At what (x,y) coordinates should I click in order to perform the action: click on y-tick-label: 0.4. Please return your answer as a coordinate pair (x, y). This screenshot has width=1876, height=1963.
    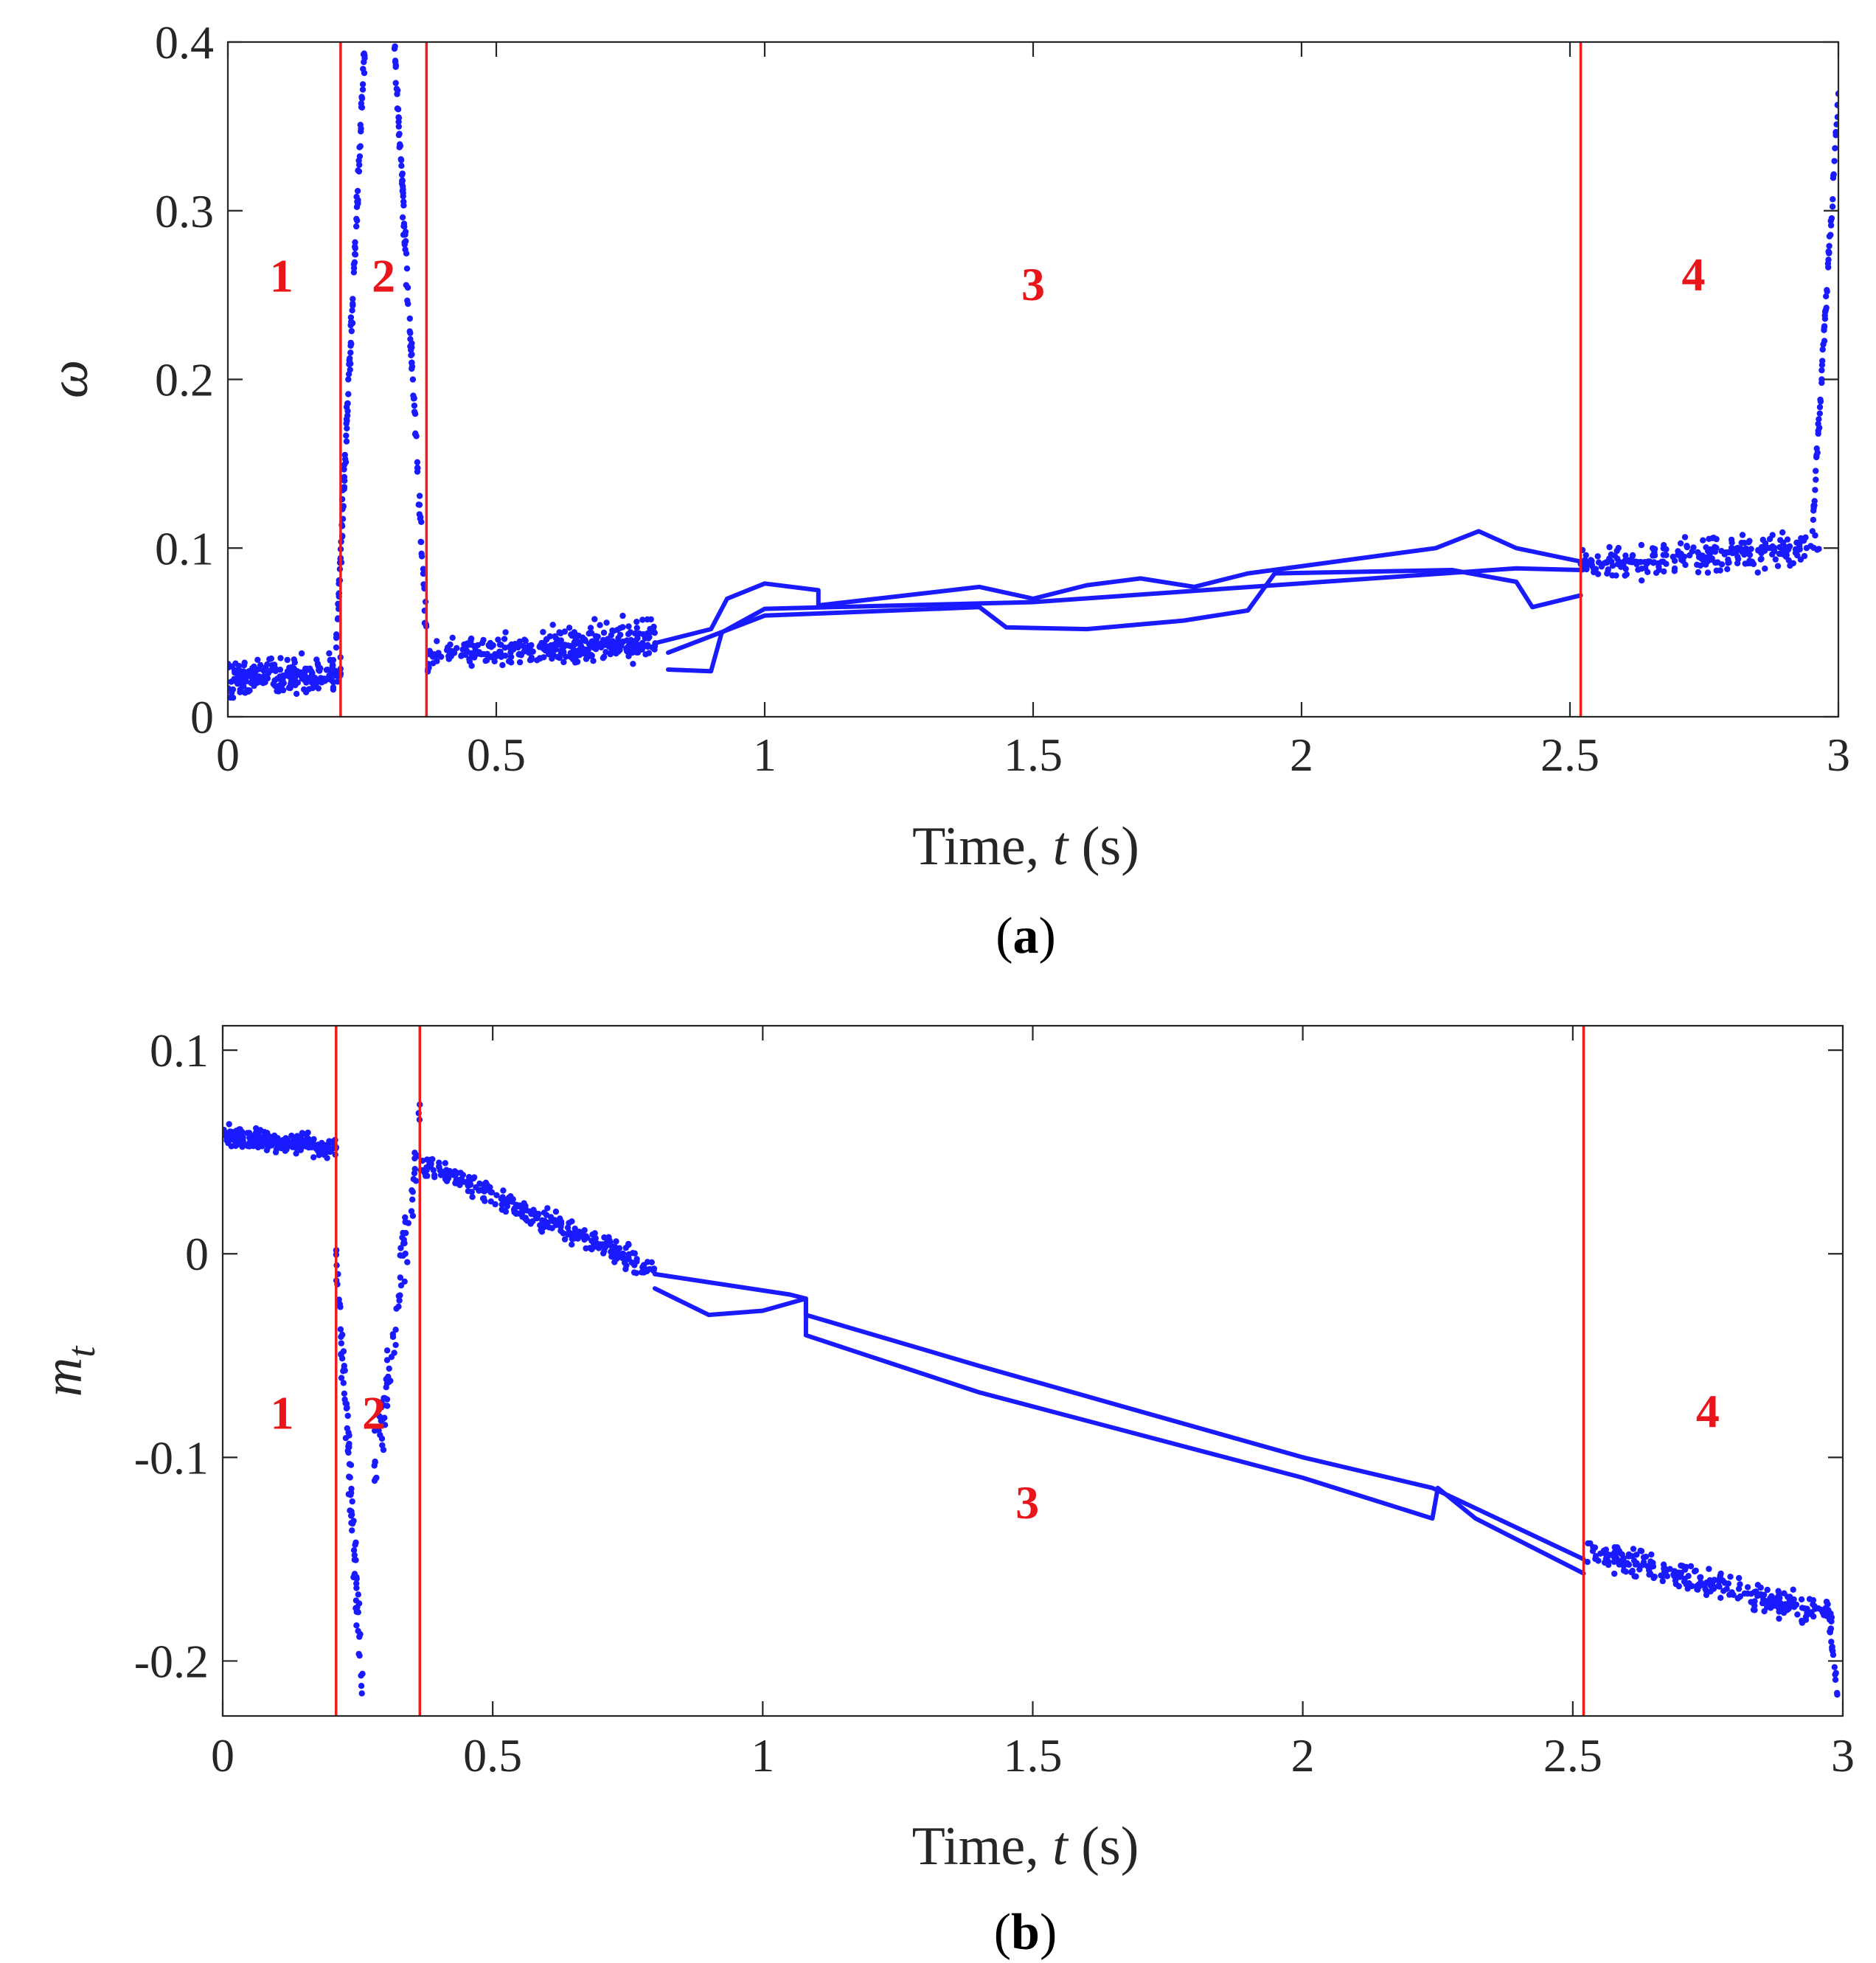
    Looking at the image, I should click on (184, 42).